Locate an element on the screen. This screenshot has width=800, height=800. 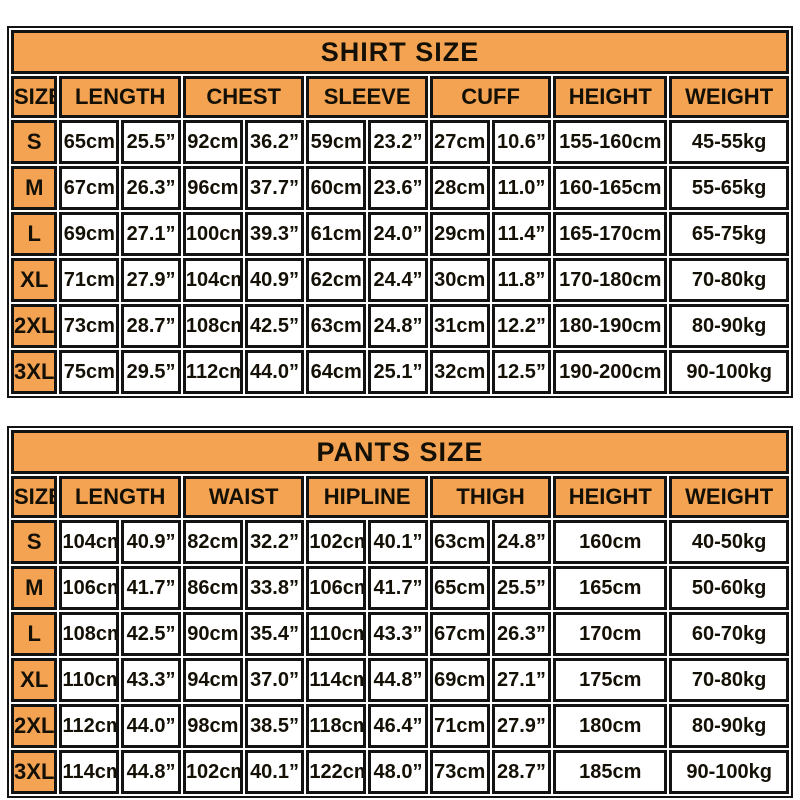
value-cell: 24.0” is located at coordinates (398, 234).